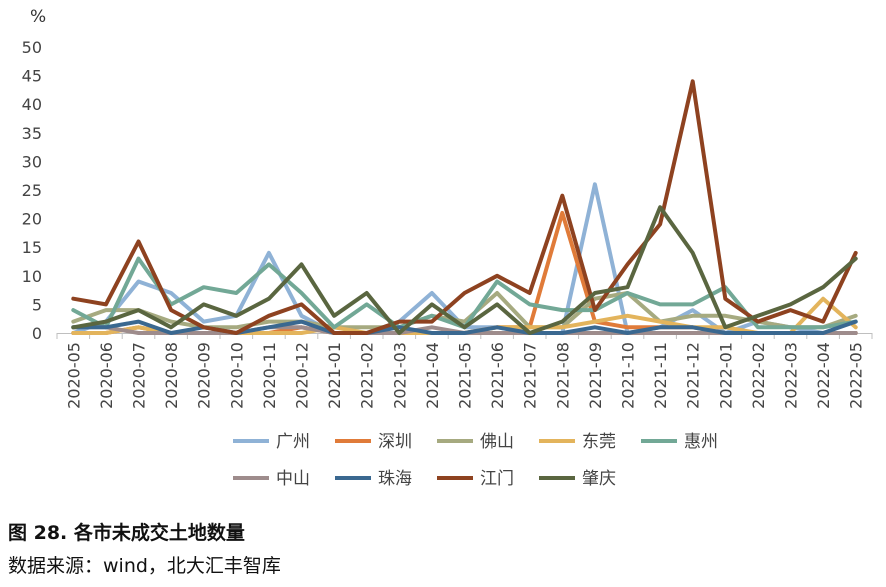  Describe the element at coordinates (432, 375) in the screenshot. I see `x-tick-label: 2021-04` at that location.